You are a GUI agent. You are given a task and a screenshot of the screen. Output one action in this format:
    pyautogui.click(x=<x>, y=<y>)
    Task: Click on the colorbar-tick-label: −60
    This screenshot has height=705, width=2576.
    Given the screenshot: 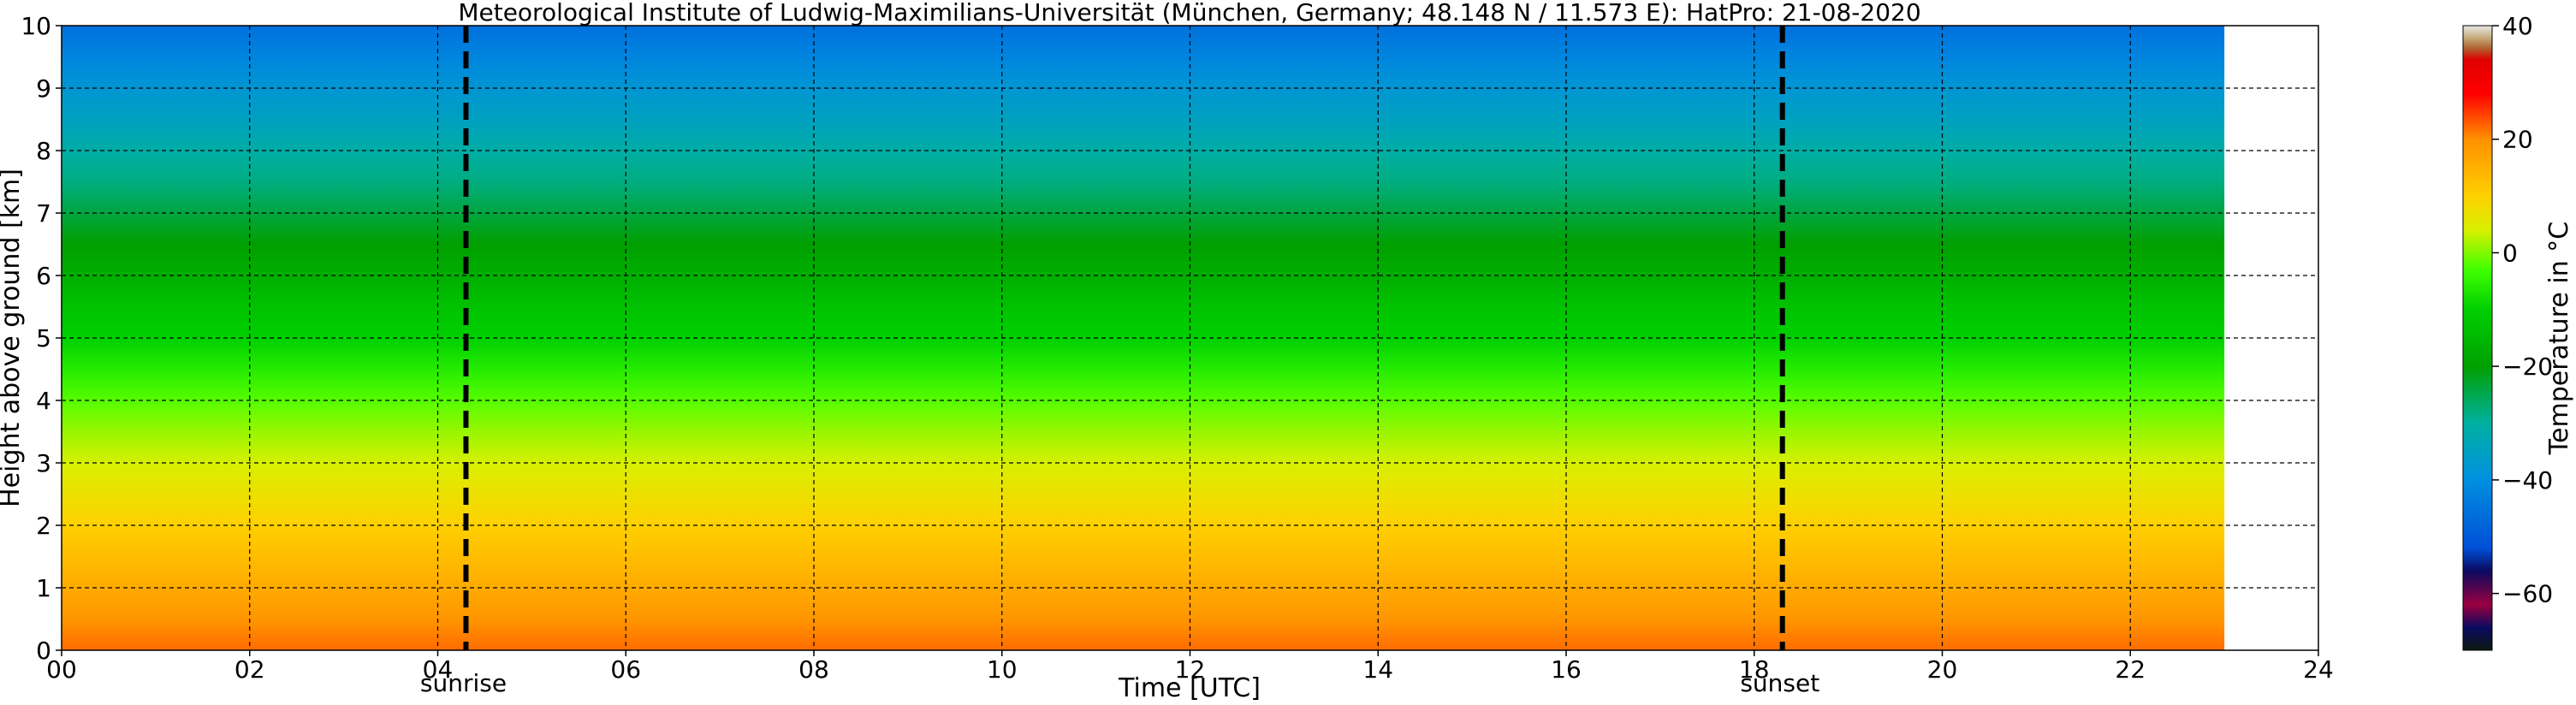 What is the action you would take?
    pyautogui.click(x=2527, y=594)
    